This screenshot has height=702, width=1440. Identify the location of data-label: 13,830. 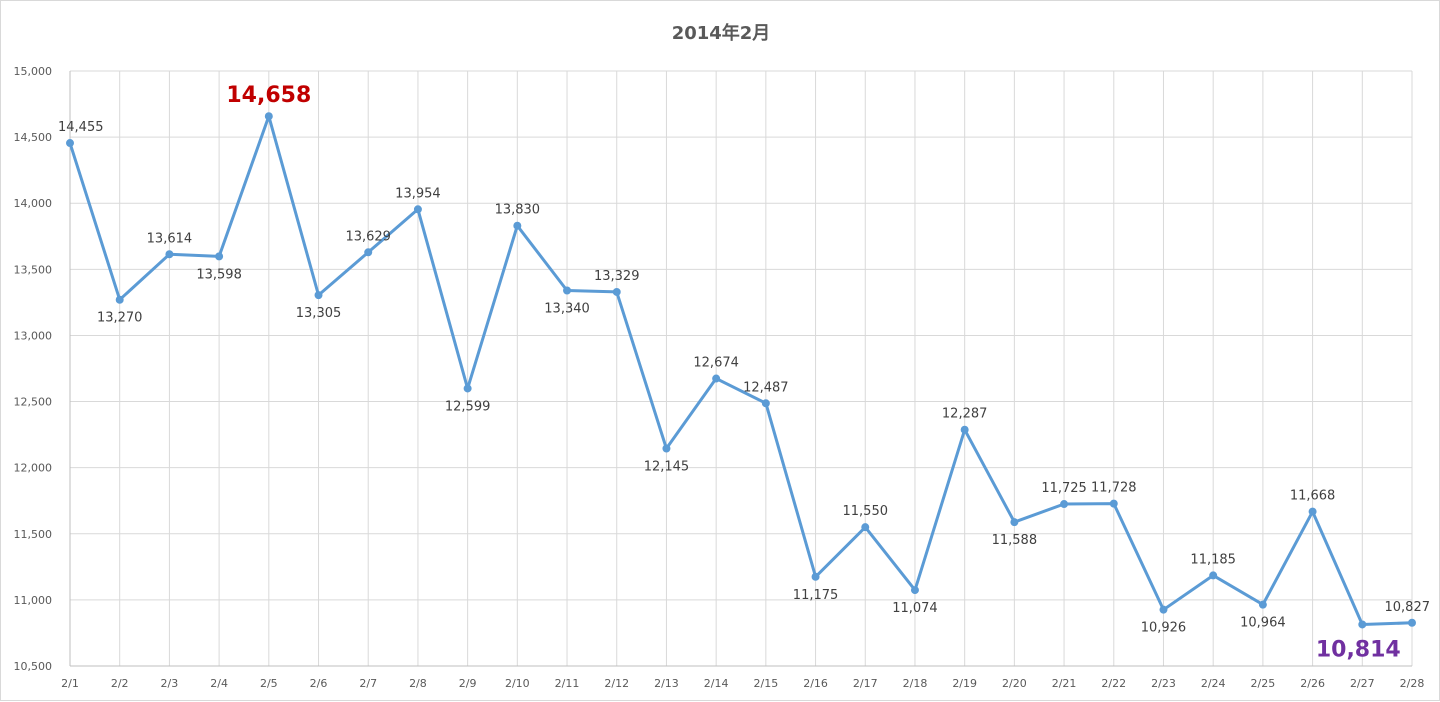
(518, 210).